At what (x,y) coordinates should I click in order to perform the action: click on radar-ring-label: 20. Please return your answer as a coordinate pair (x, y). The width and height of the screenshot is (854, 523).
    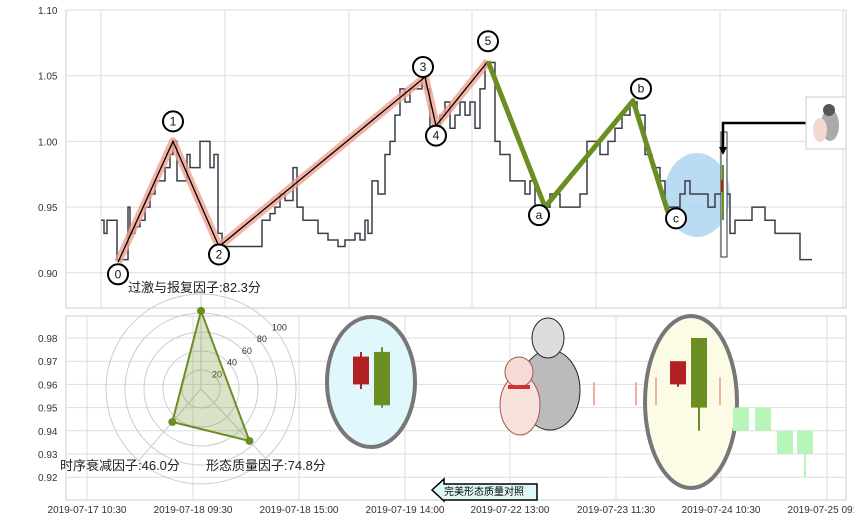
    Looking at the image, I should click on (217, 374).